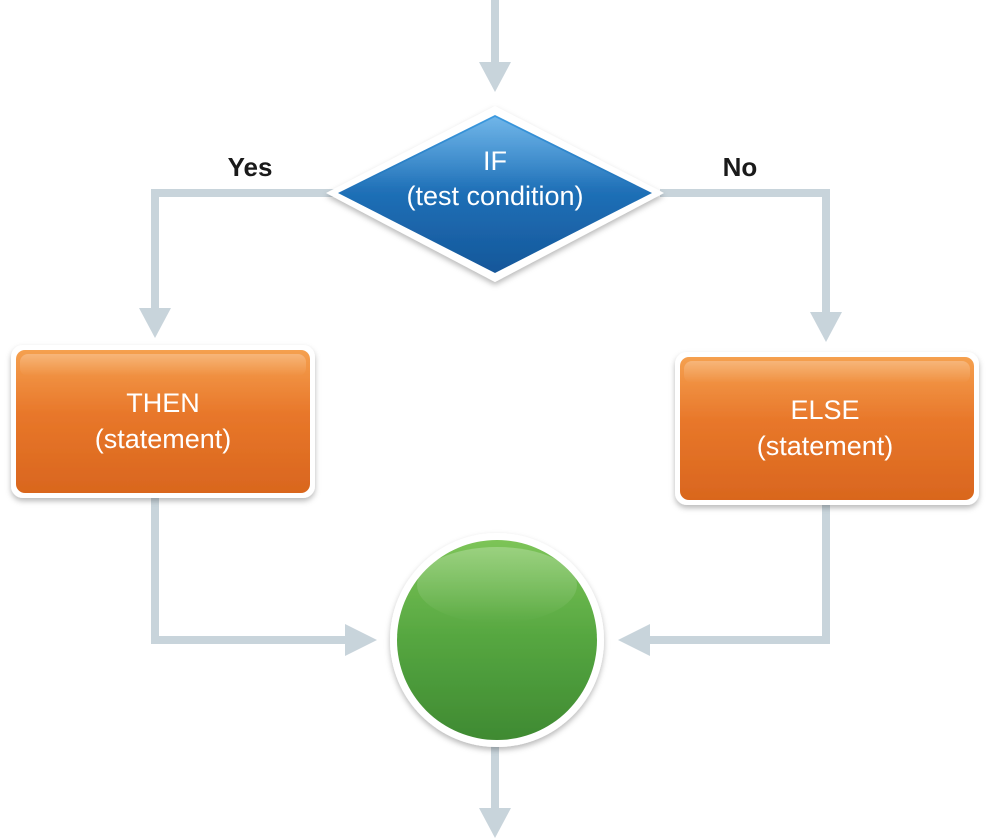 The width and height of the screenshot is (1000, 840). I want to click on else-node, so click(827, 428).